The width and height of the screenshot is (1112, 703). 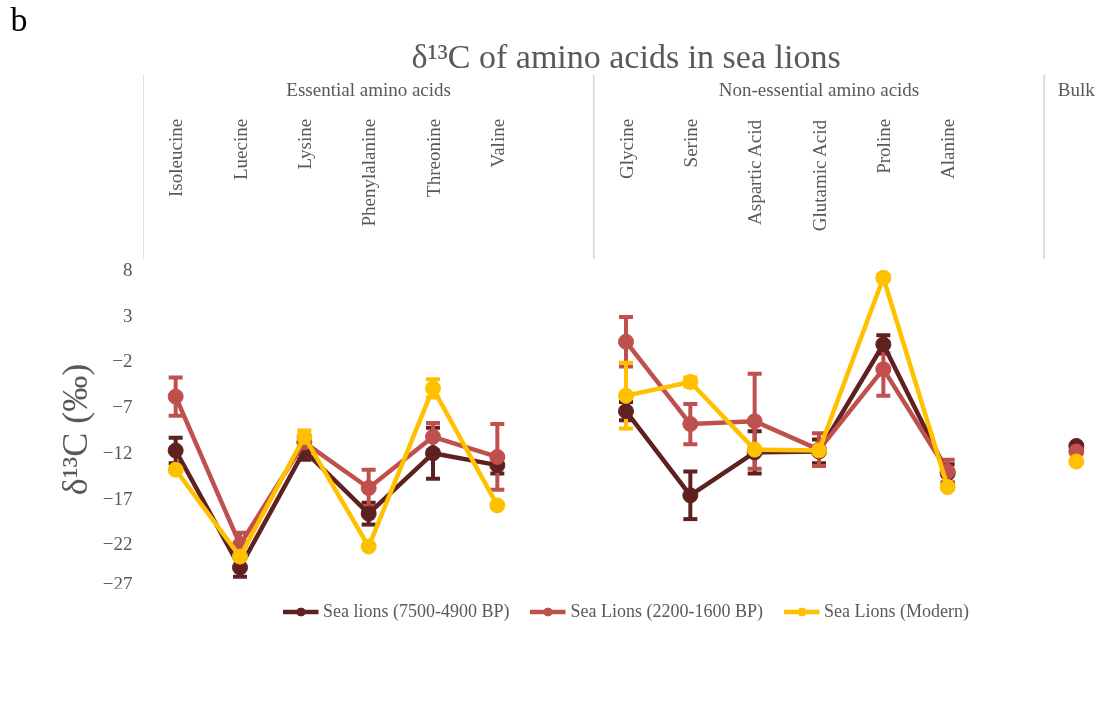 What do you see at coordinates (176, 157) in the screenshot?
I see `x-tick-label: Isoleucine` at bounding box center [176, 157].